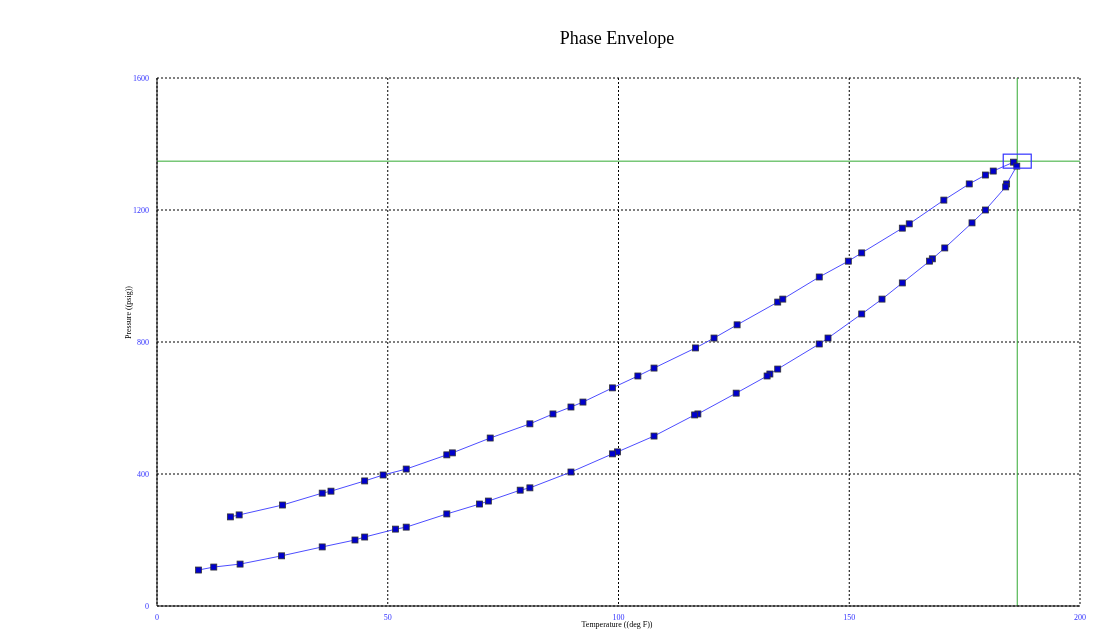 Image resolution: width=1108 pixels, height=644 pixels. Describe the element at coordinates (387, 617) in the screenshot. I see `x-tick-label: 50` at that location.